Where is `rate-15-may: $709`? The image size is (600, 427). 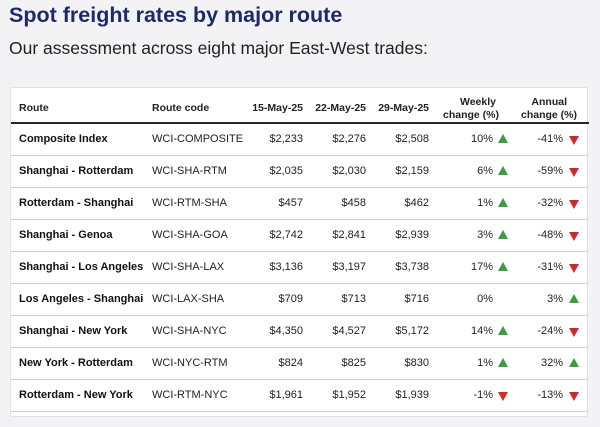
rate-15-may: $709 is located at coordinates (290, 299).